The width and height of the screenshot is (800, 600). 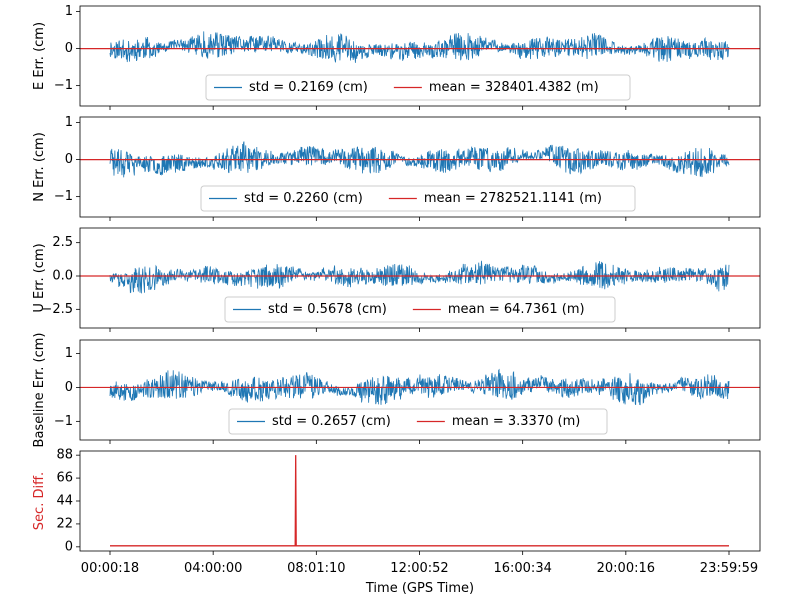 I want to click on baseline-error-ylabel: Baseline Err. (cm), so click(x=39, y=390).